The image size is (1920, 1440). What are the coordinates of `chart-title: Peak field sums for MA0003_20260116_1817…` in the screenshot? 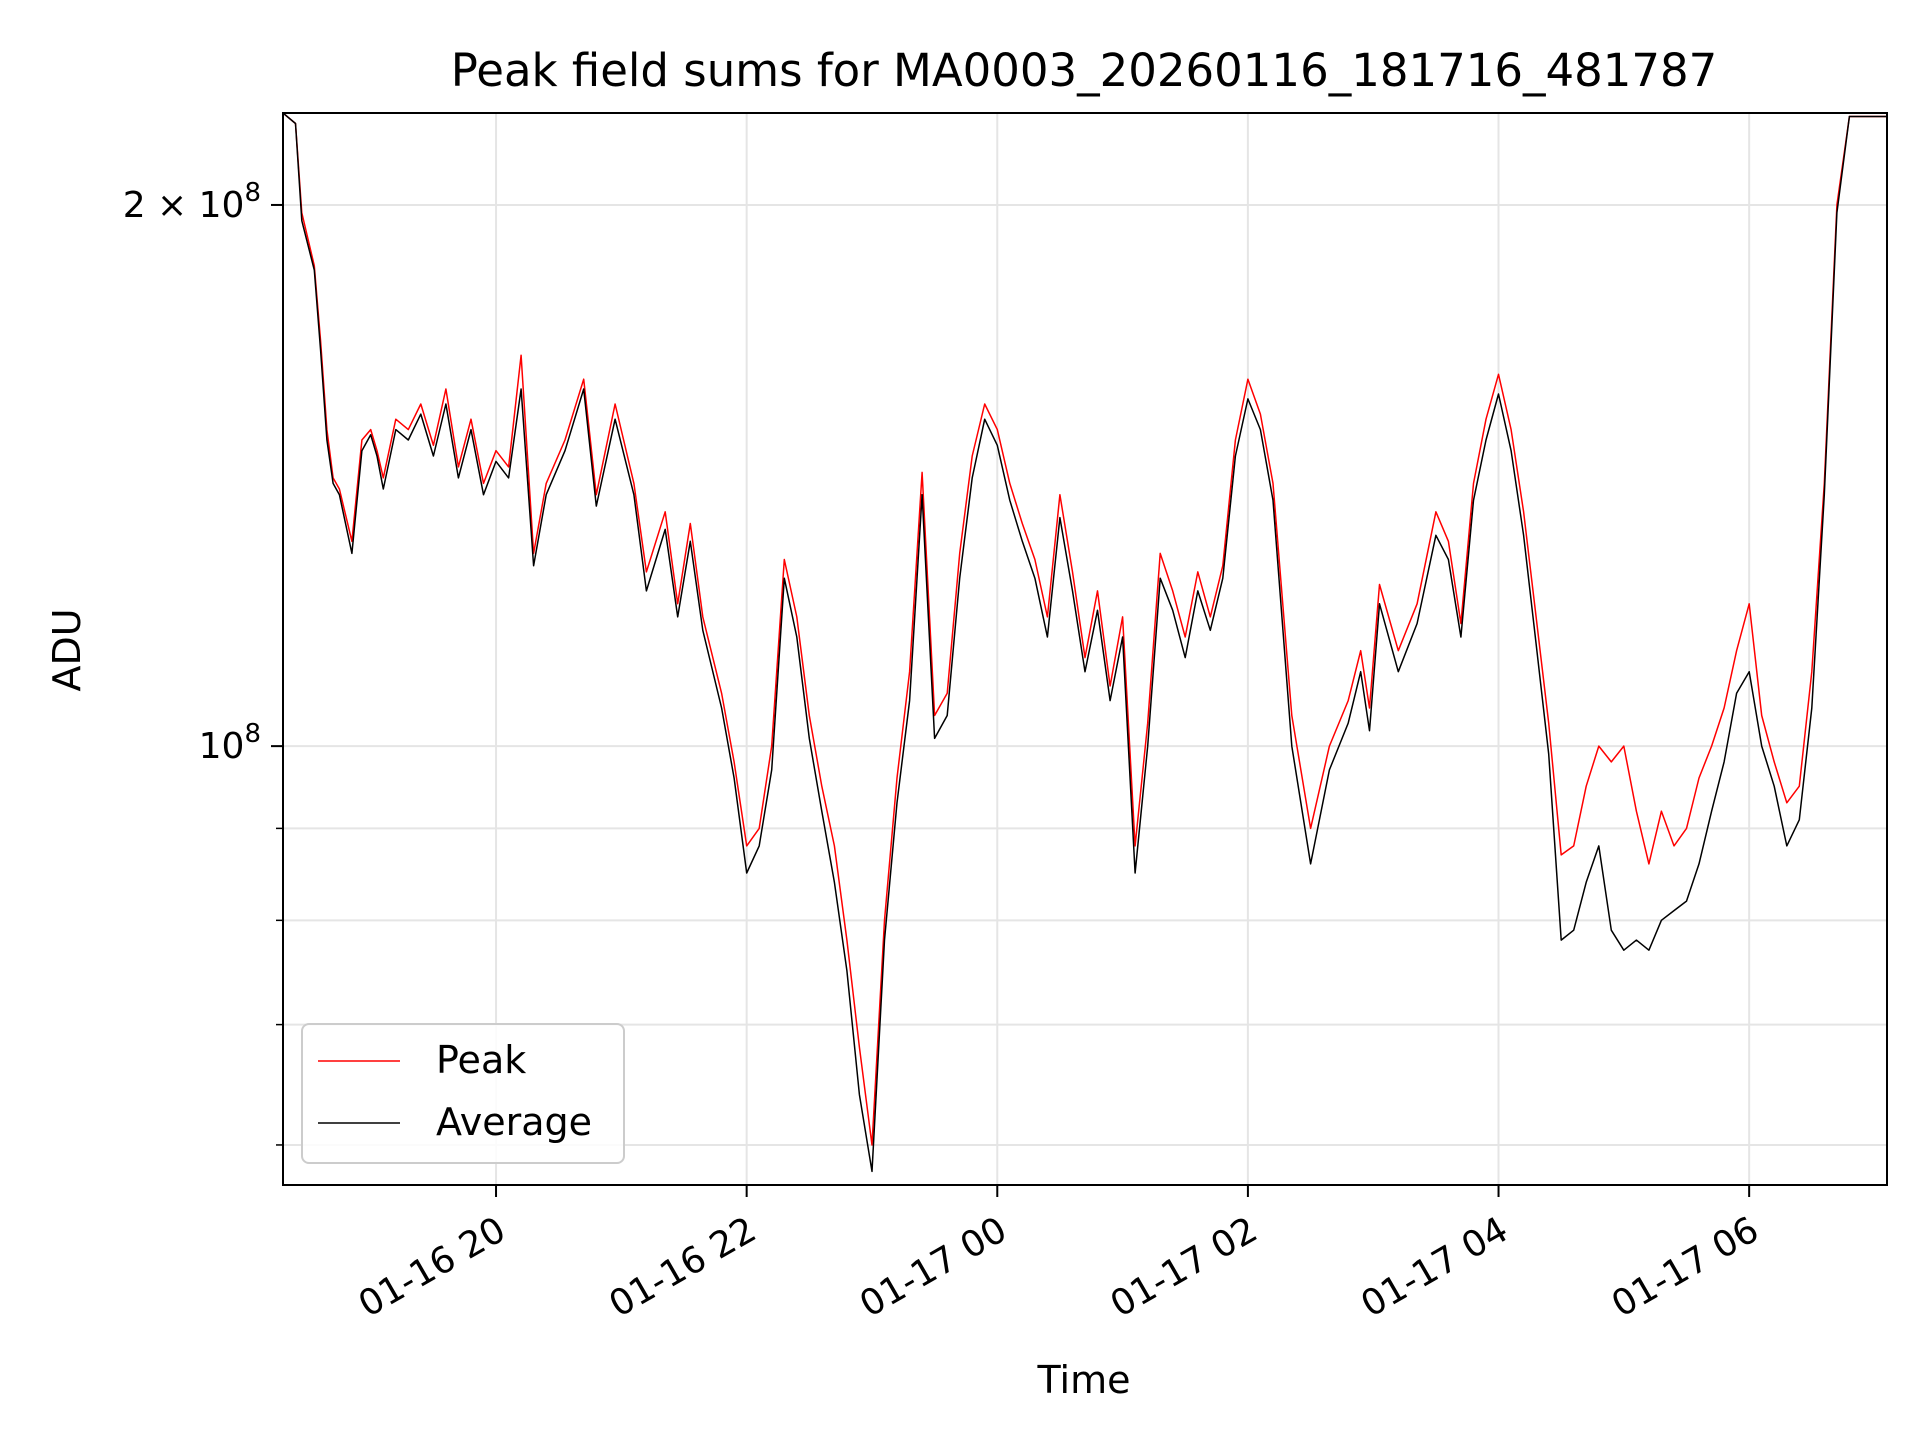 It's located at (1084, 70).